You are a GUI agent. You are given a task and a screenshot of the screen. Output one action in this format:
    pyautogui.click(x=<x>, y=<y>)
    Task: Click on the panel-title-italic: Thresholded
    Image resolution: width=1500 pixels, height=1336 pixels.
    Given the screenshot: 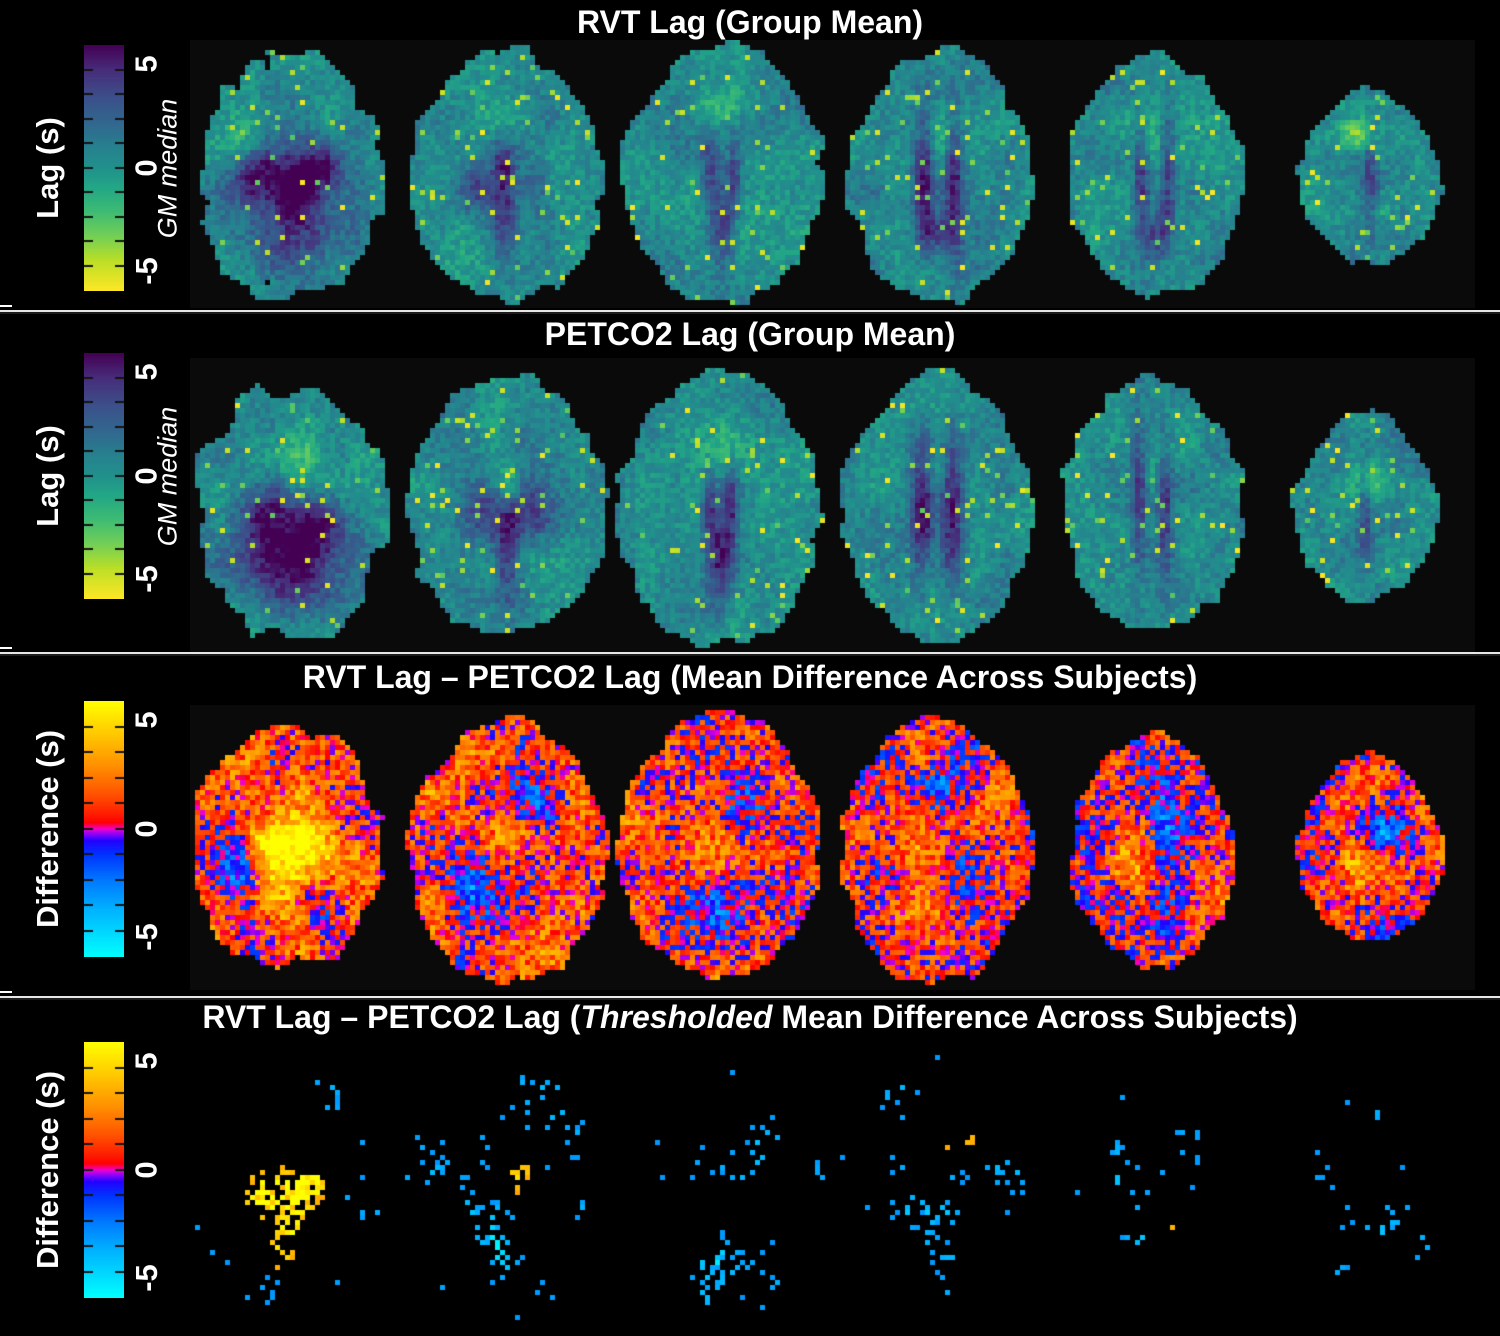 What is the action you would take?
    pyautogui.click(x=676, y=1017)
    